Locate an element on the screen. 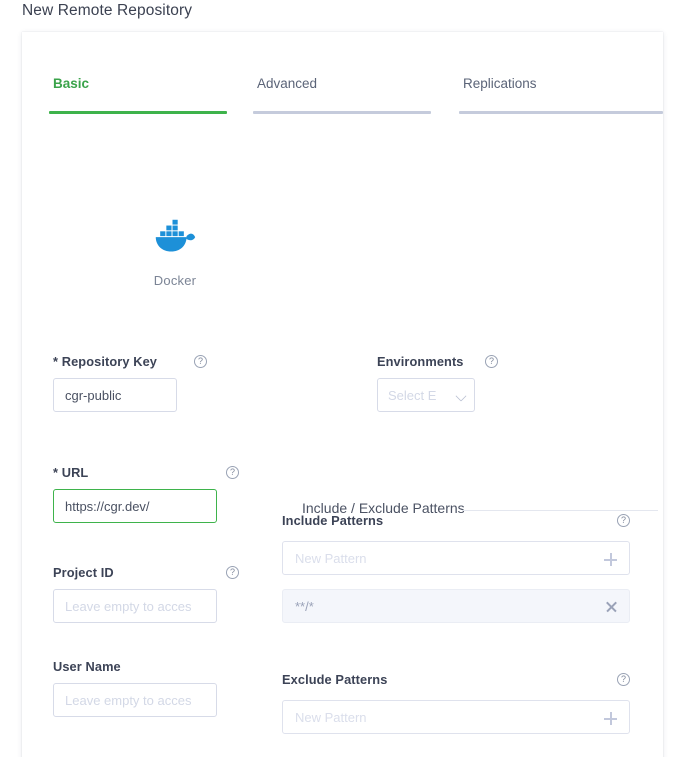 This screenshot has height=757, width=687. environments-select: Select E is located at coordinates (426, 395).